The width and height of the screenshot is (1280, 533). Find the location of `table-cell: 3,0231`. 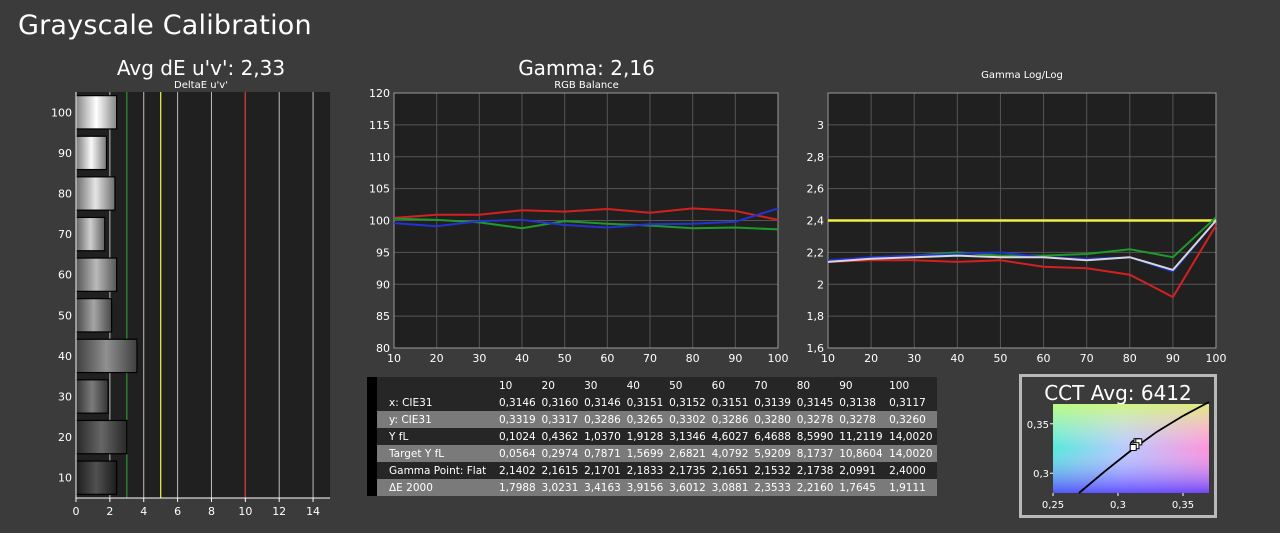

table-cell: 3,0231 is located at coordinates (561, 487).